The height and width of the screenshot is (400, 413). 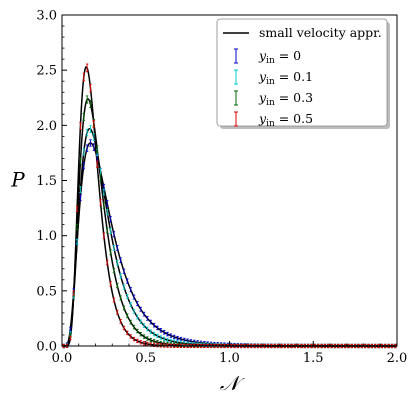 I want to click on x-tick-label: 0.0, so click(x=62, y=358).